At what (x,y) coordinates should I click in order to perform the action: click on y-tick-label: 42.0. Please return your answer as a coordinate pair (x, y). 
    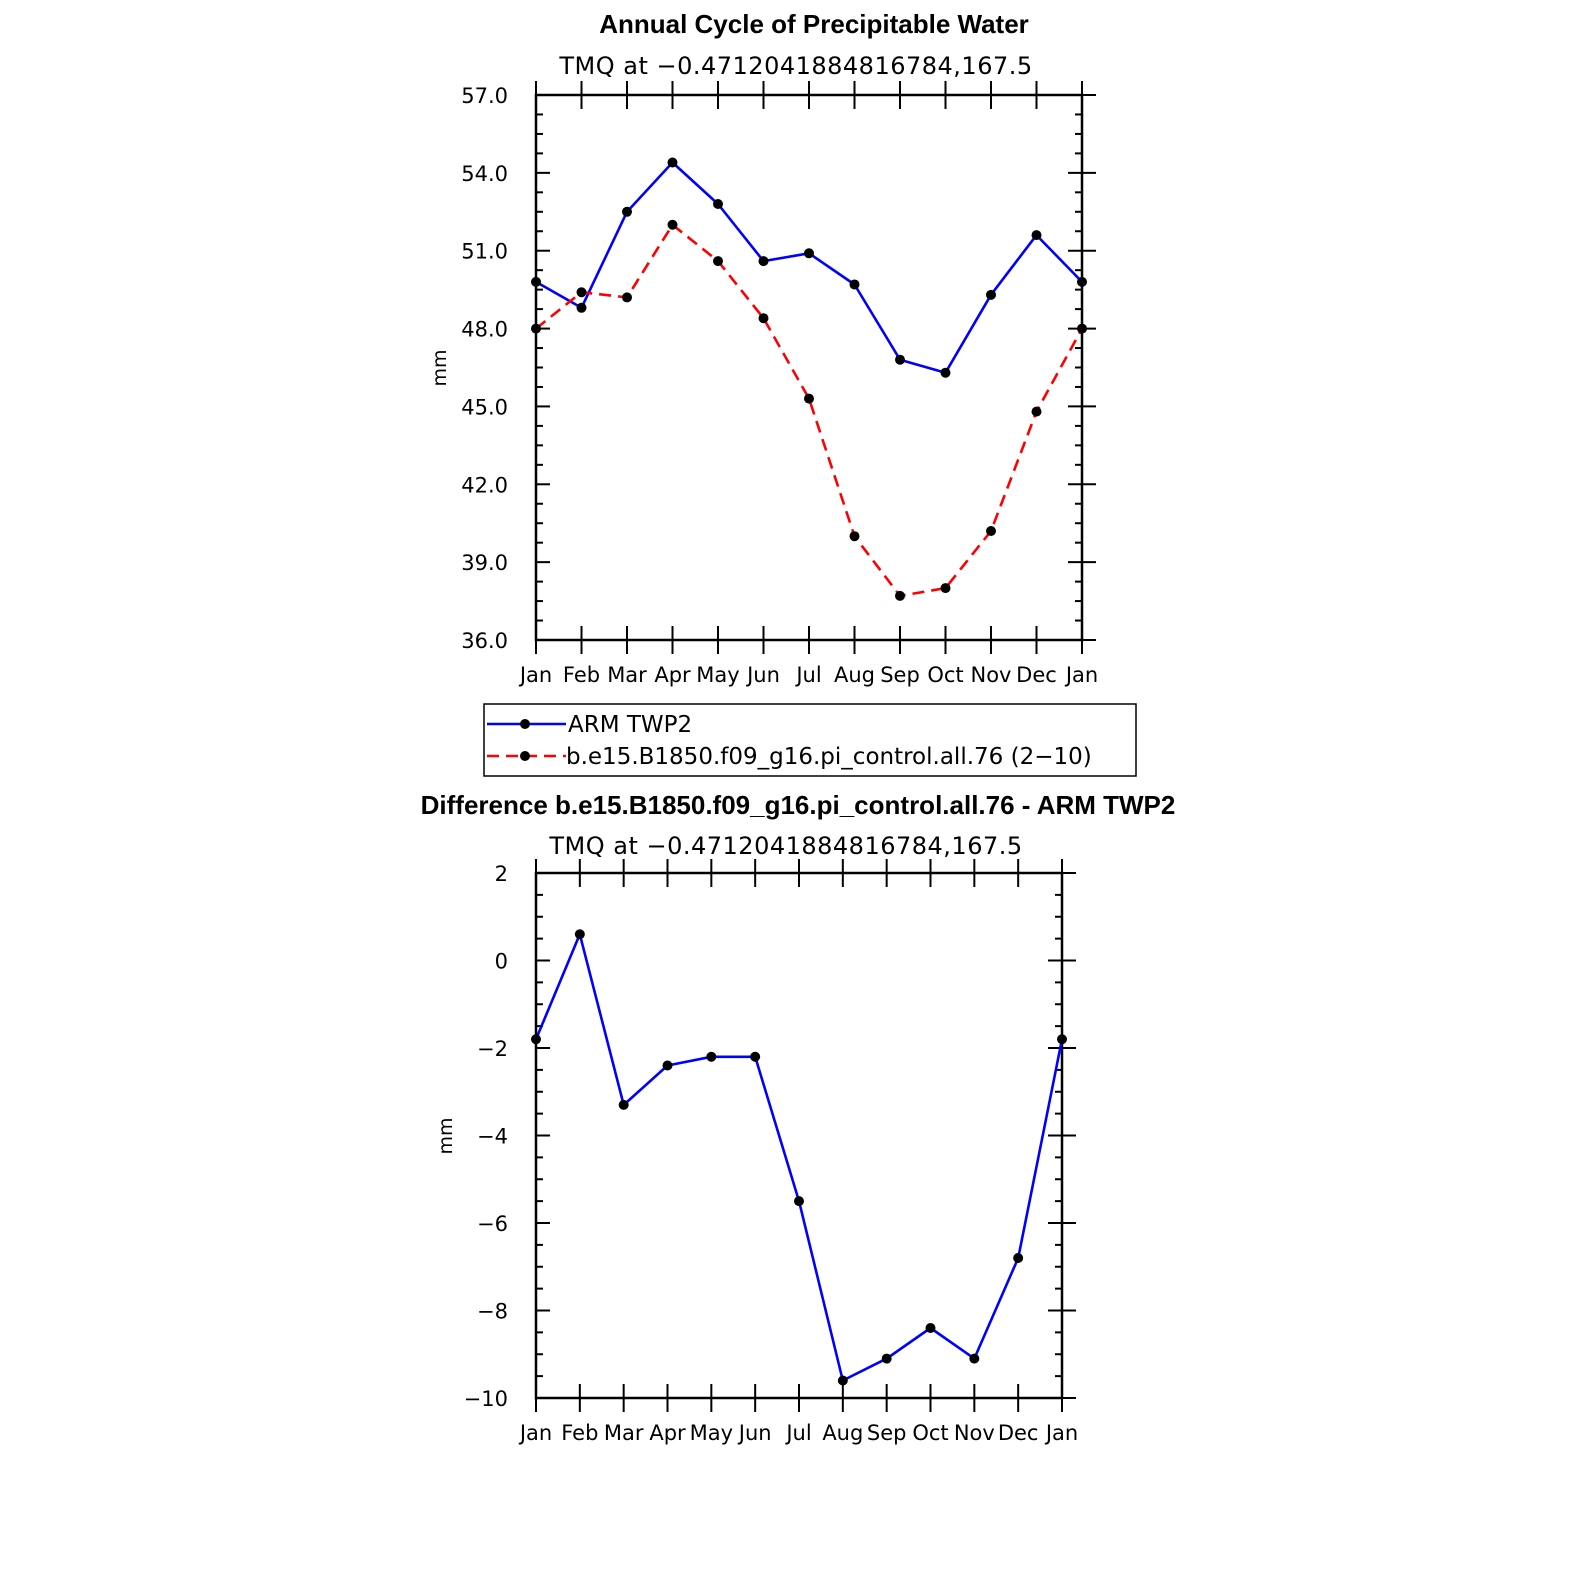
    Looking at the image, I should click on (484, 485).